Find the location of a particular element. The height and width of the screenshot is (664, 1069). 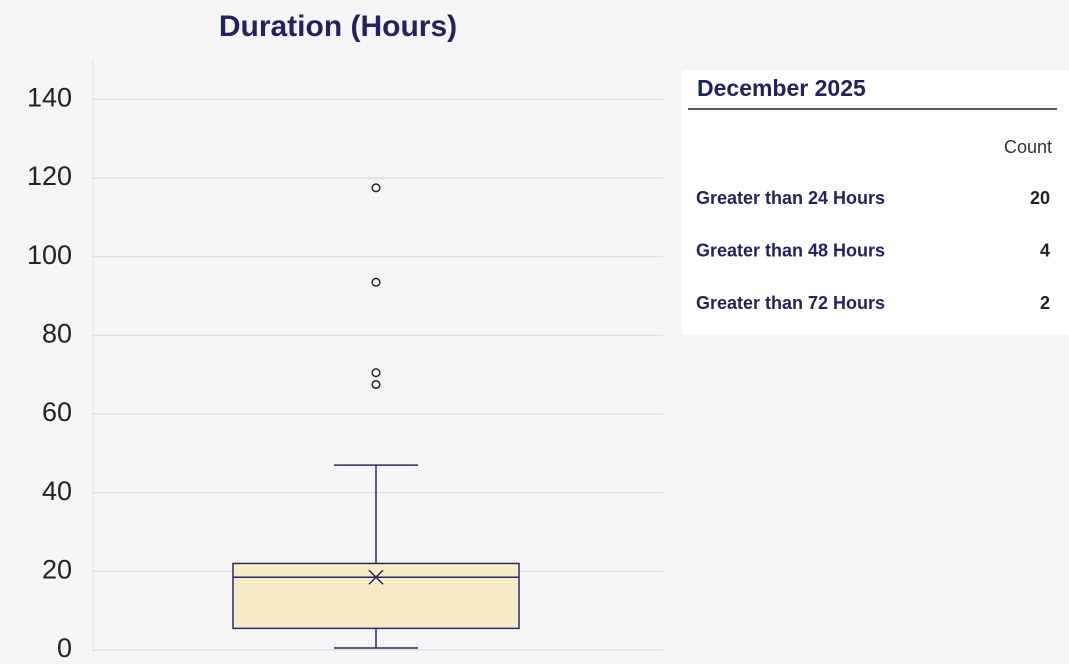

mean-marker is located at coordinates (376, 577).